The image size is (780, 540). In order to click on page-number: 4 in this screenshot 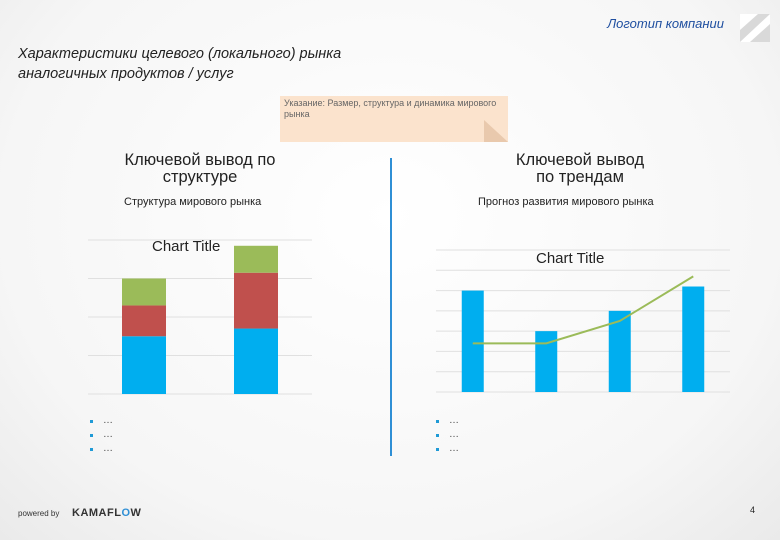, I will do `click(753, 510)`.